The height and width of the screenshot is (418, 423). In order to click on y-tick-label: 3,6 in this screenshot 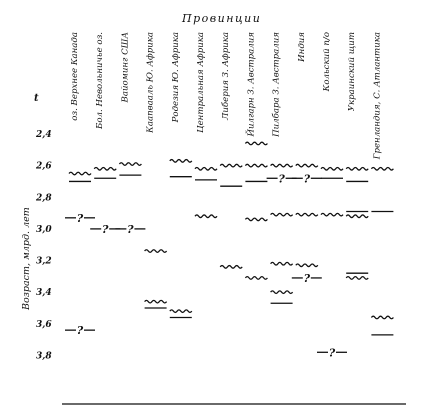, I will do `click(44, 325)`.